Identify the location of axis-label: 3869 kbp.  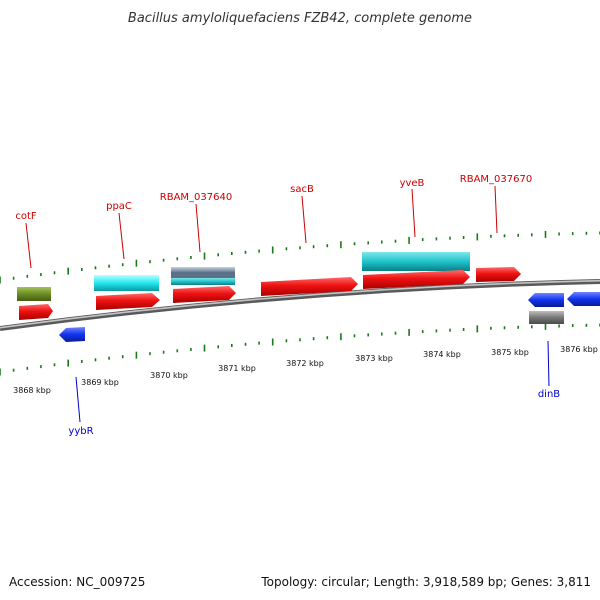
(100, 382).